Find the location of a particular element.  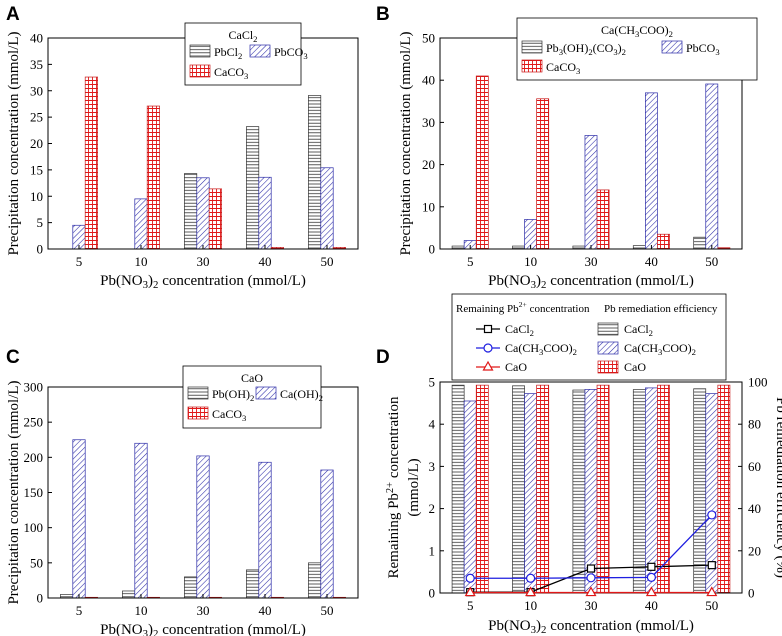

y-tick-label: 25 is located at coordinates (36, 117).